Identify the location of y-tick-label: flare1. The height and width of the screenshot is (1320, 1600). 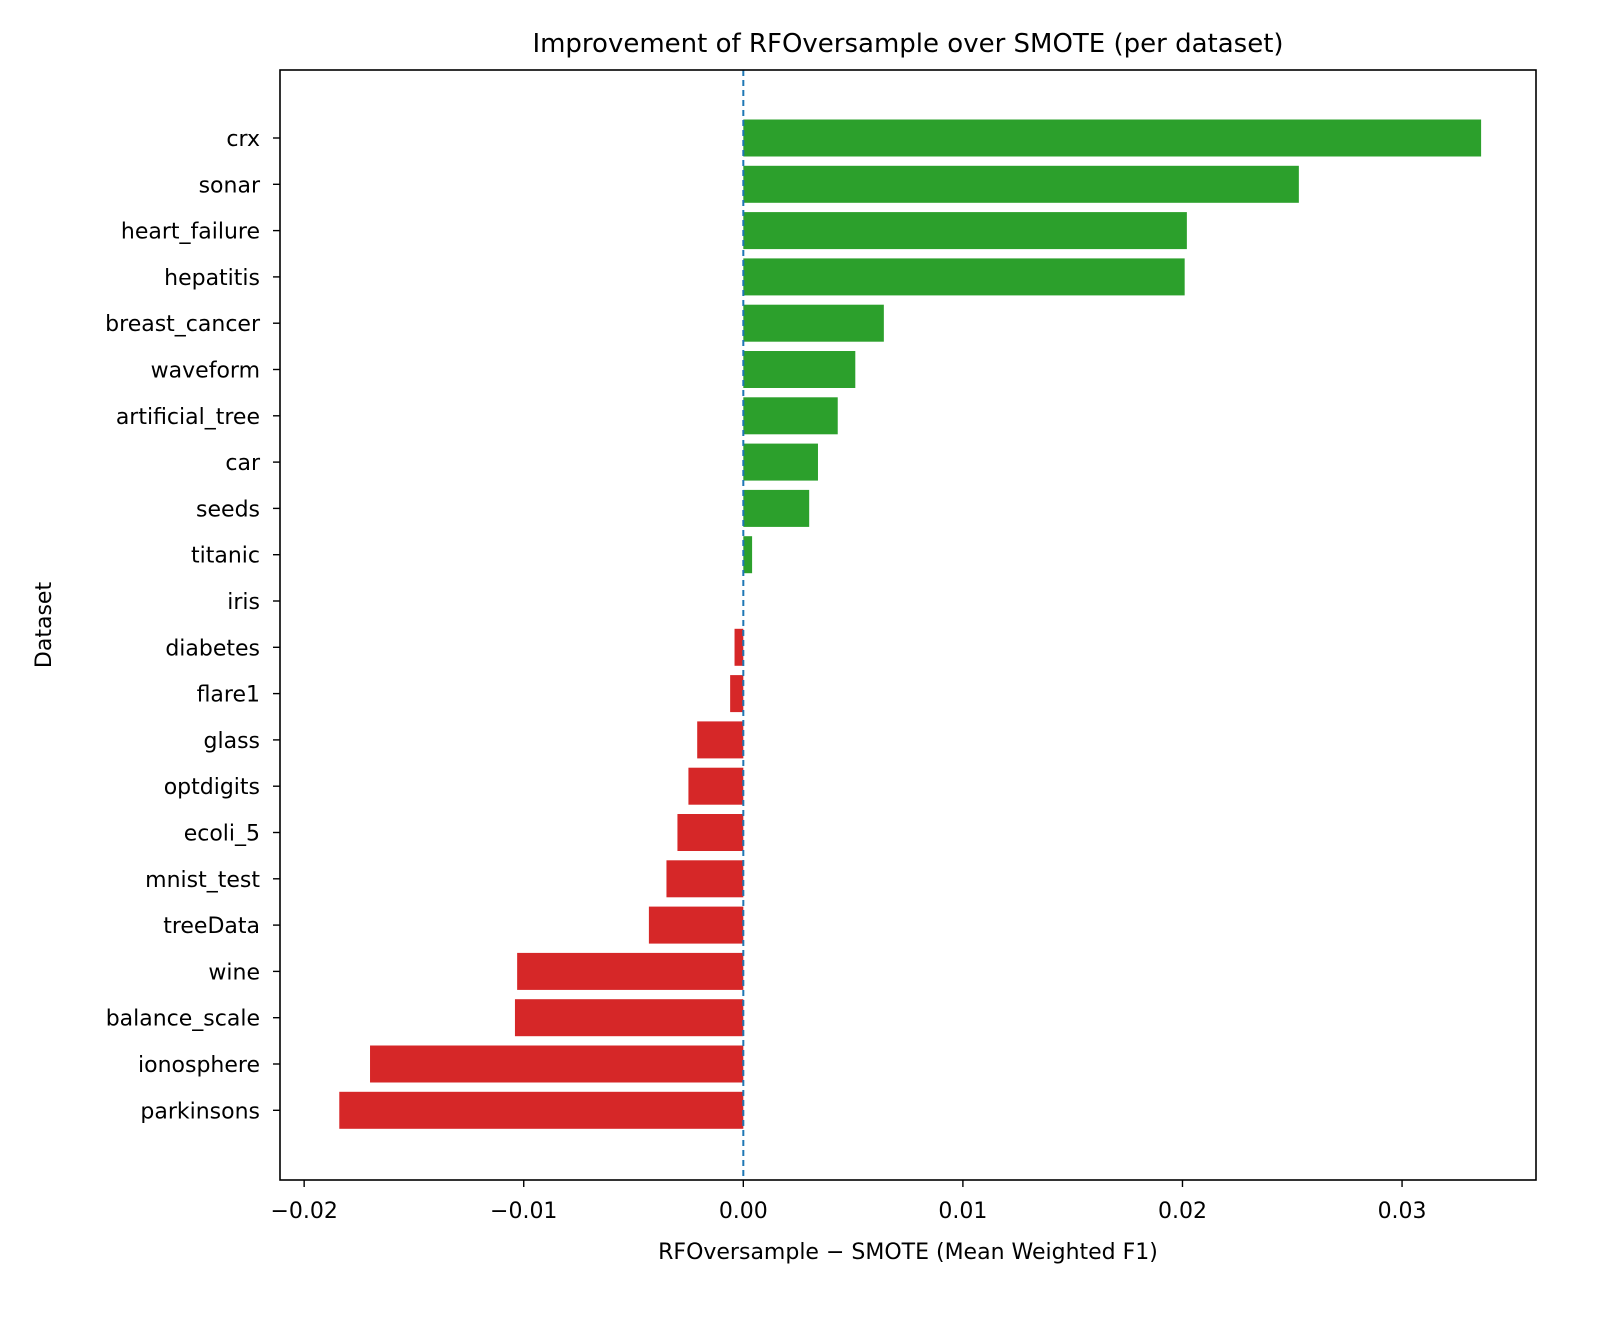
(228, 695).